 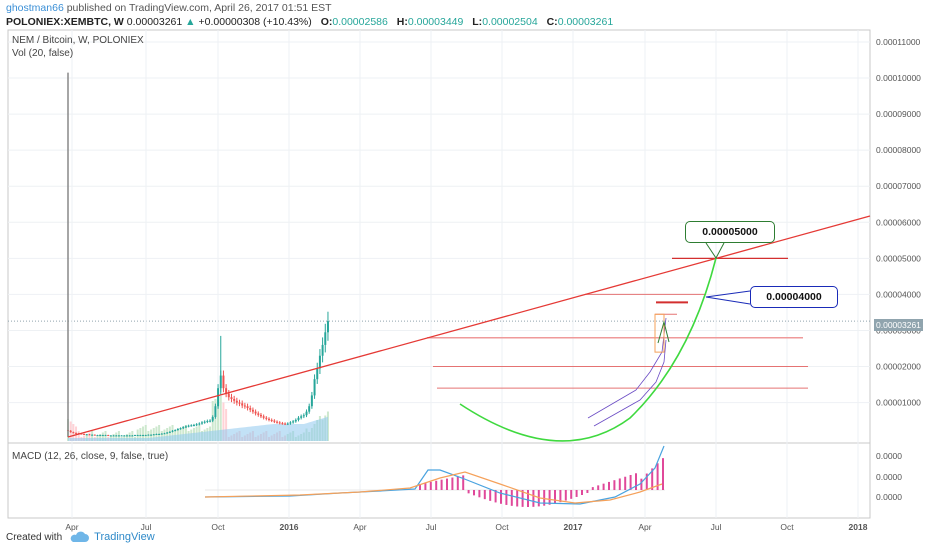 I want to click on channel-line, so click(x=630, y=383).